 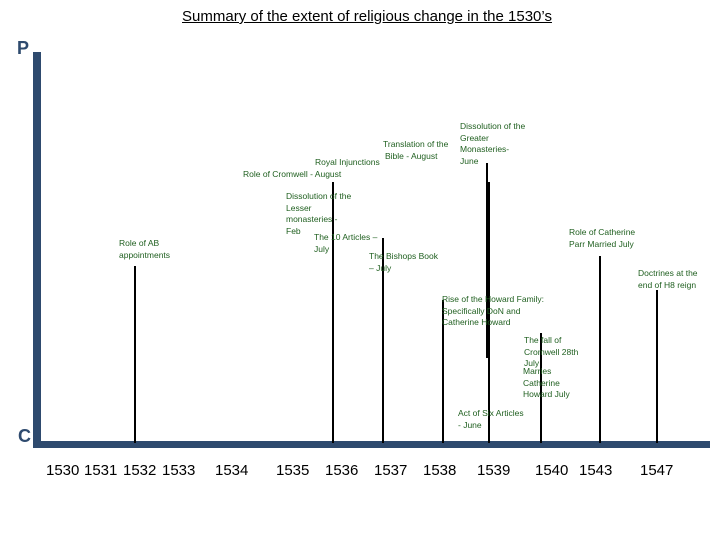 I want to click on year-label: 1530, so click(x=63, y=470).